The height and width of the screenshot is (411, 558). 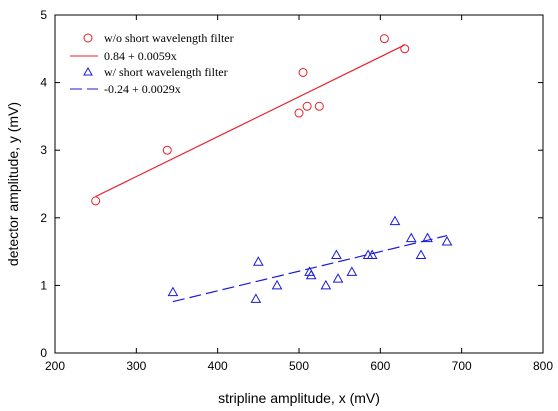 What do you see at coordinates (43, 353) in the screenshot?
I see `y-tick-label: 0` at bounding box center [43, 353].